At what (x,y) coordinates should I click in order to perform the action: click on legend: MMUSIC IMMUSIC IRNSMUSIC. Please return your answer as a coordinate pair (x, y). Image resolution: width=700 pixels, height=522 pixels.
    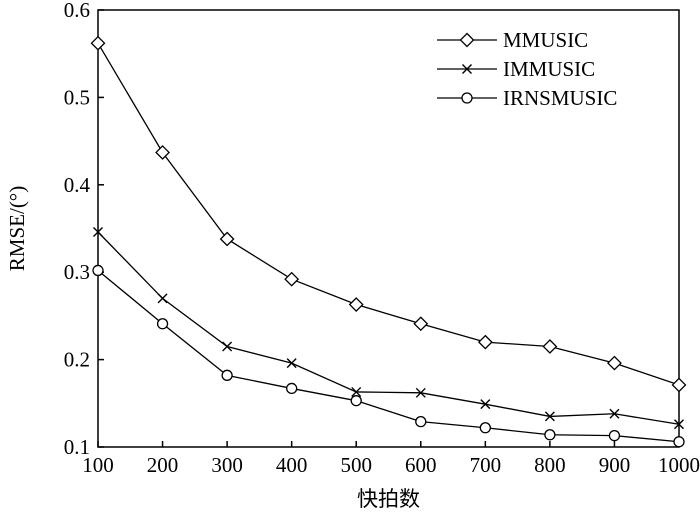
    Looking at the image, I should click on (527, 69).